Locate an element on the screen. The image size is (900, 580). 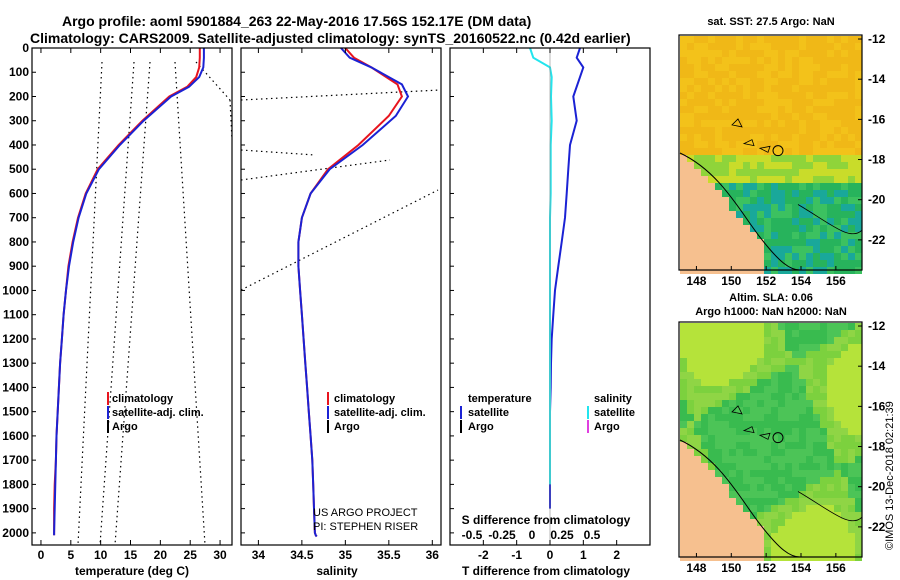
y-tick-label: 1800 is located at coordinates (15, 484).